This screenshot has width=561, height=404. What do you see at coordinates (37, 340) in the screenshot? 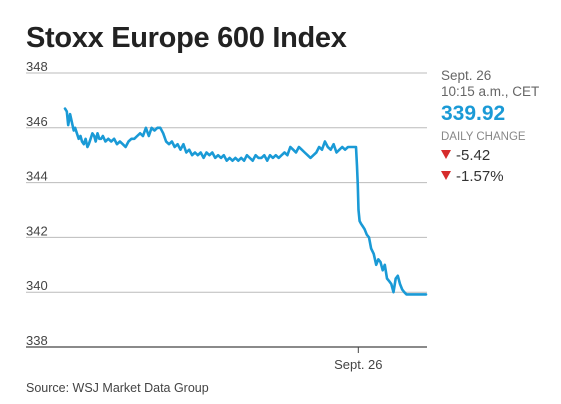
I see `y-tick-label-338: 338` at bounding box center [37, 340].